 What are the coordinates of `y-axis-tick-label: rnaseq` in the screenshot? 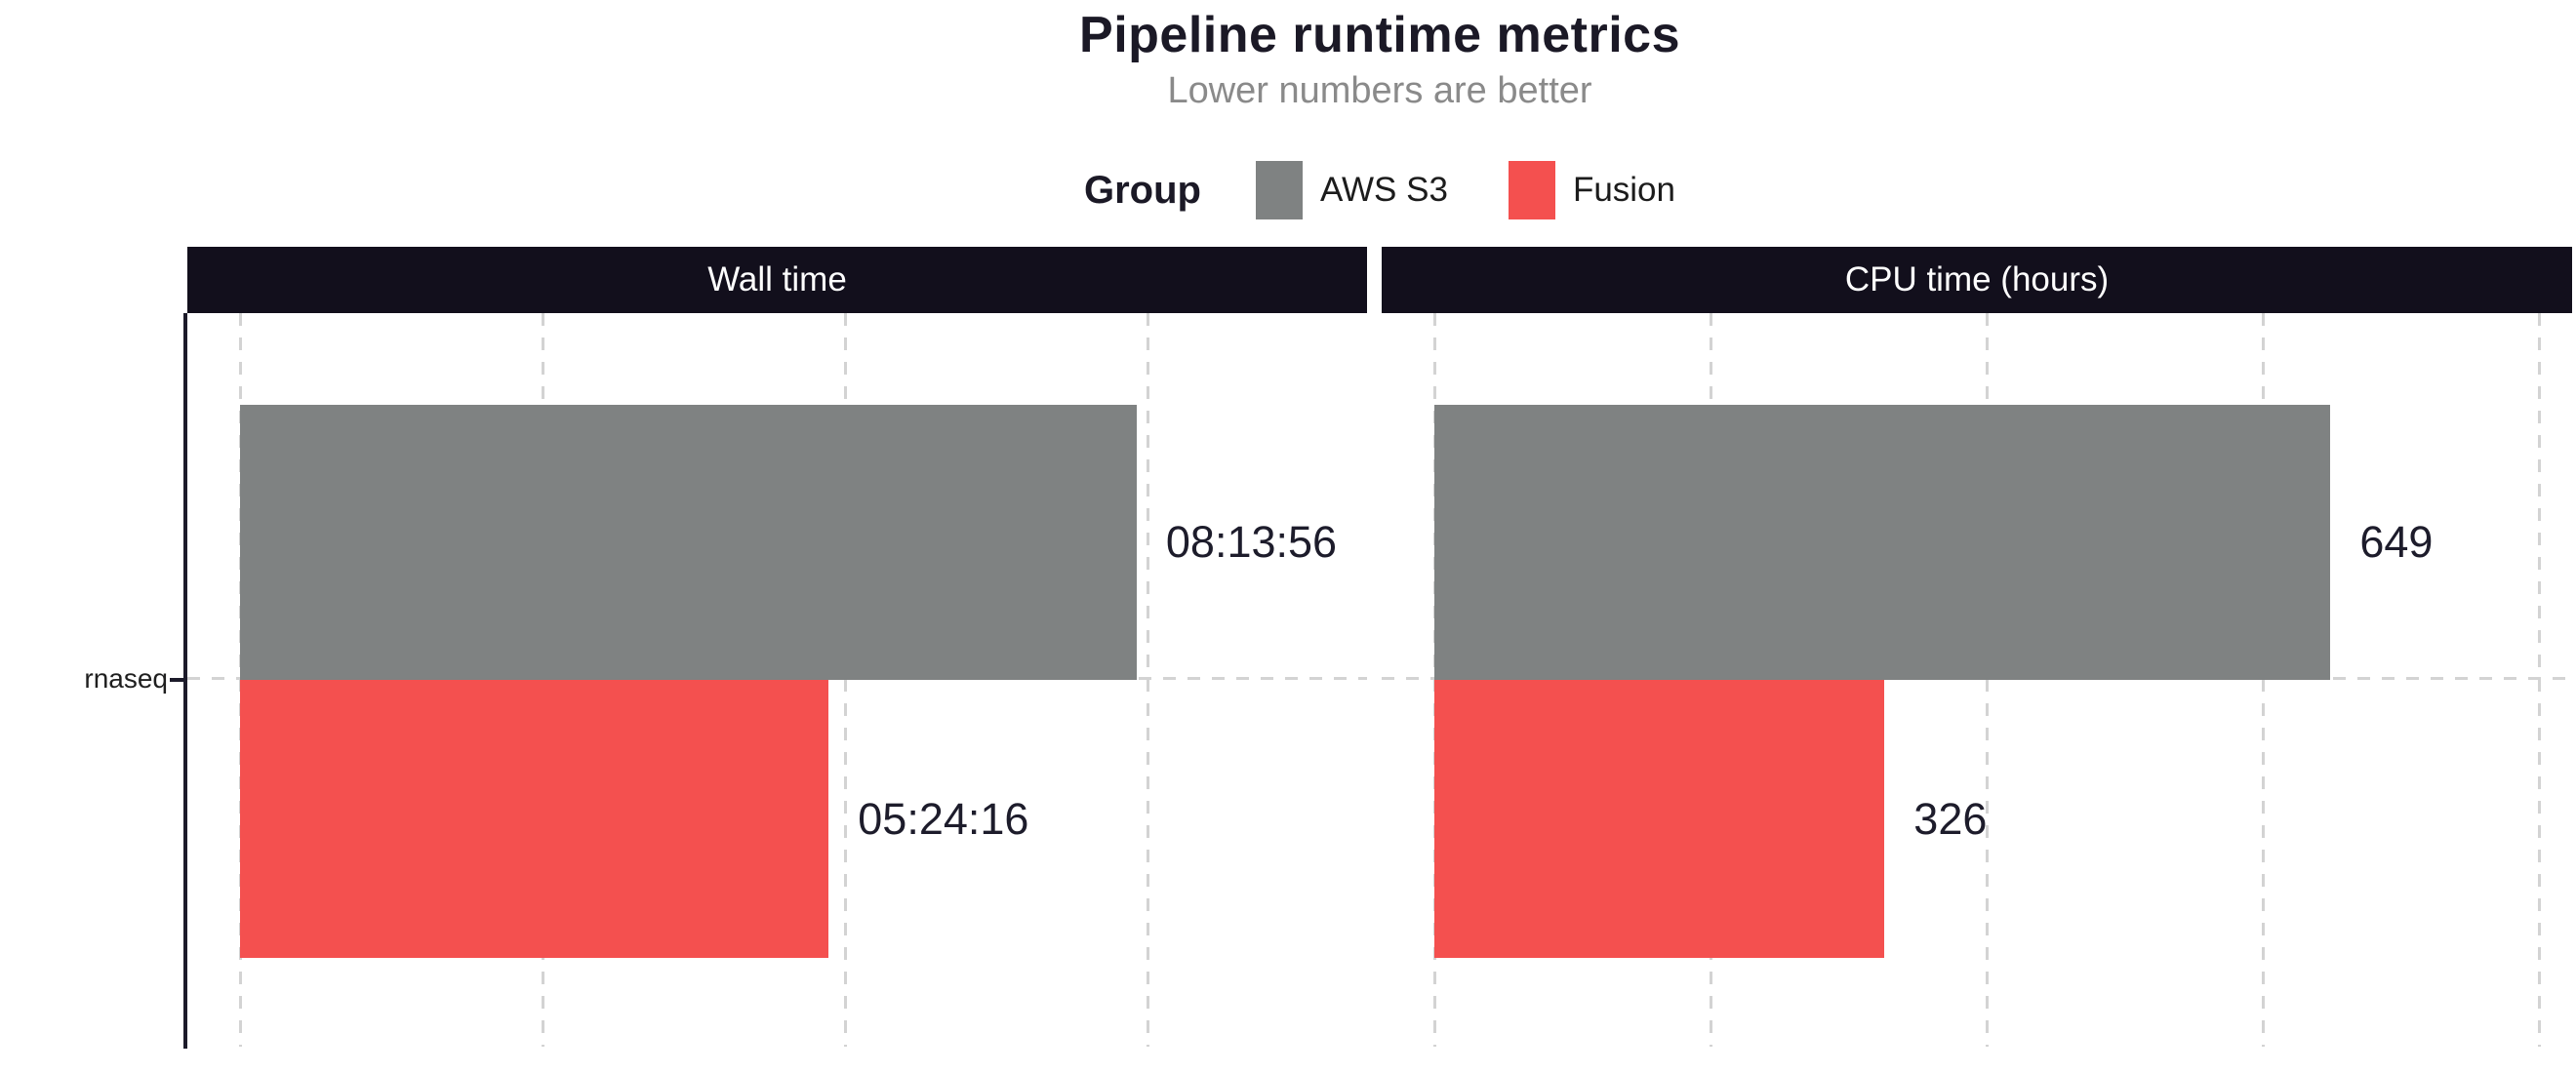 It's located at (126, 679).